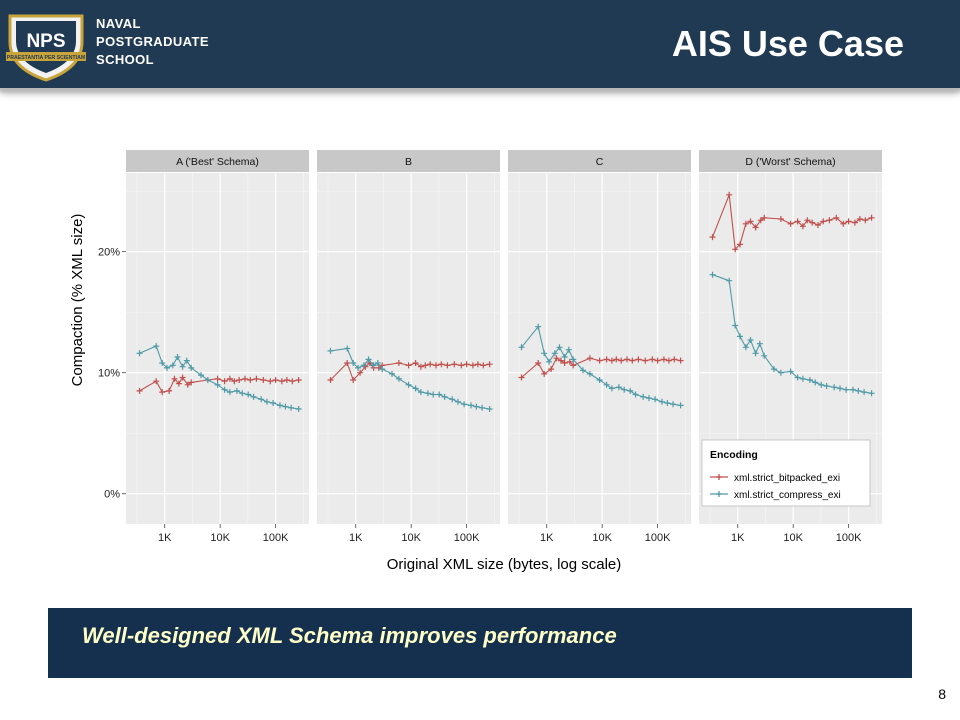 This screenshot has height=720, width=960. Describe the element at coordinates (46, 48) in the screenshot. I see `nps-shield-logo-icon: NPS PRAESTANTIA PER SCIENTIAM` at that location.